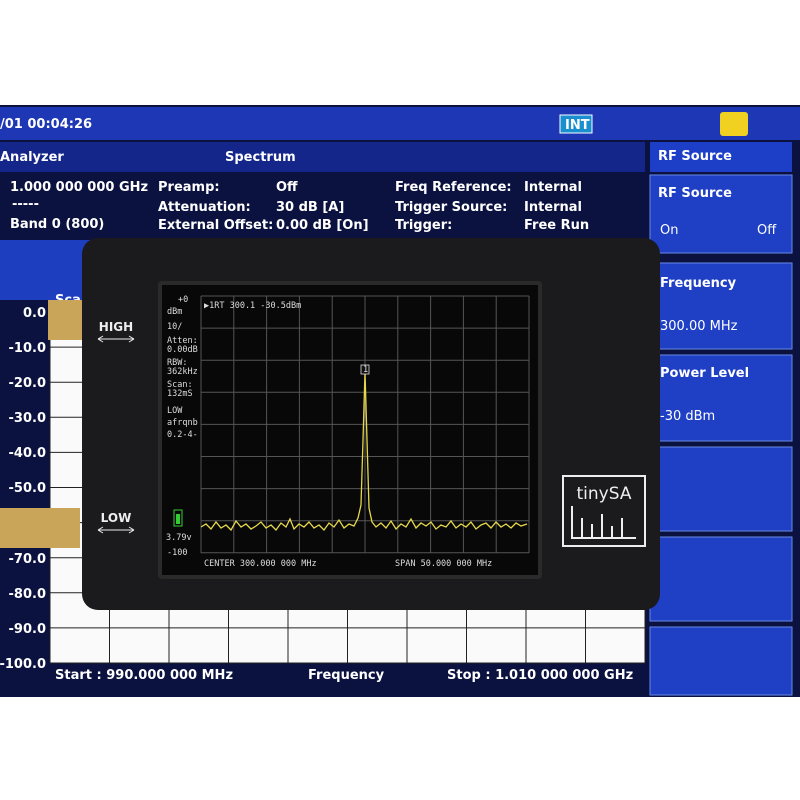  What do you see at coordinates (695, 156) in the screenshot?
I see `panel-header: RF Source` at bounding box center [695, 156].